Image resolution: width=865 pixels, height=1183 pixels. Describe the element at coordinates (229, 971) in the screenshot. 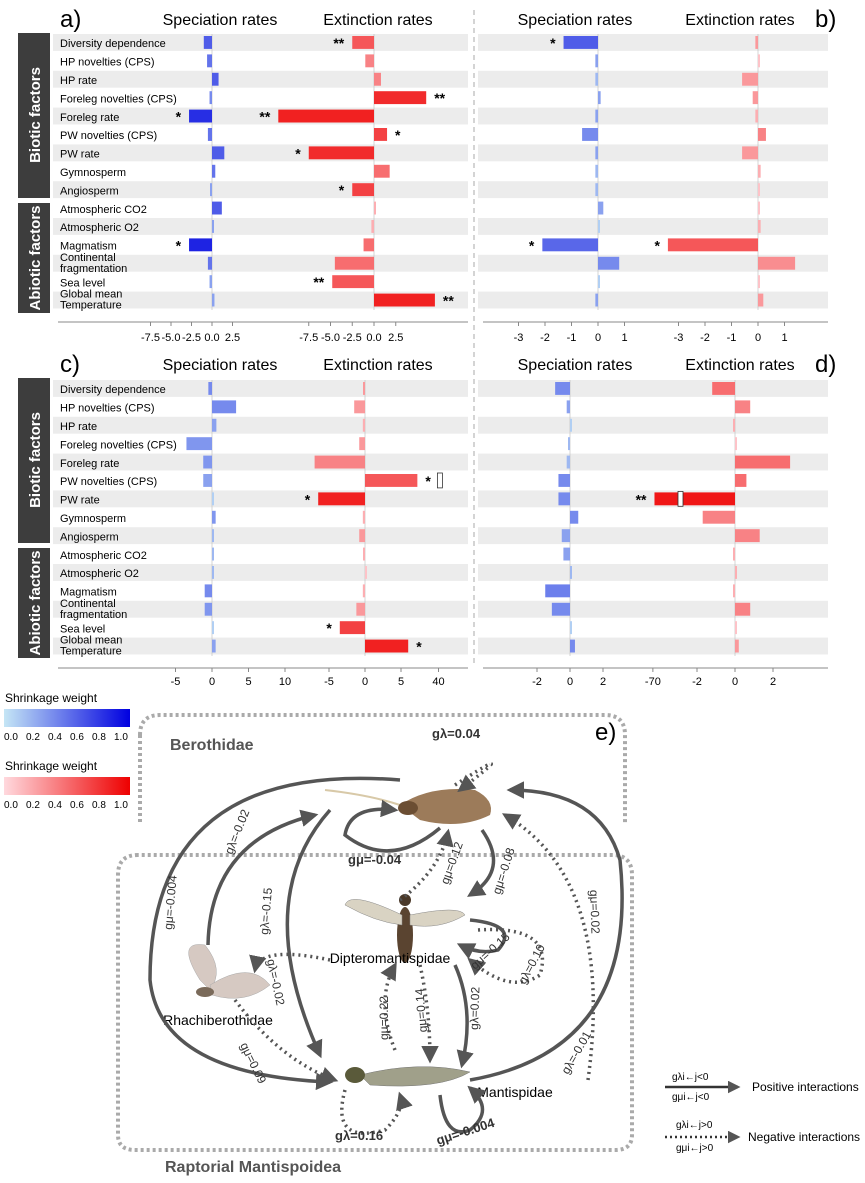

I see `rhachiberothidae-insect-image` at that location.